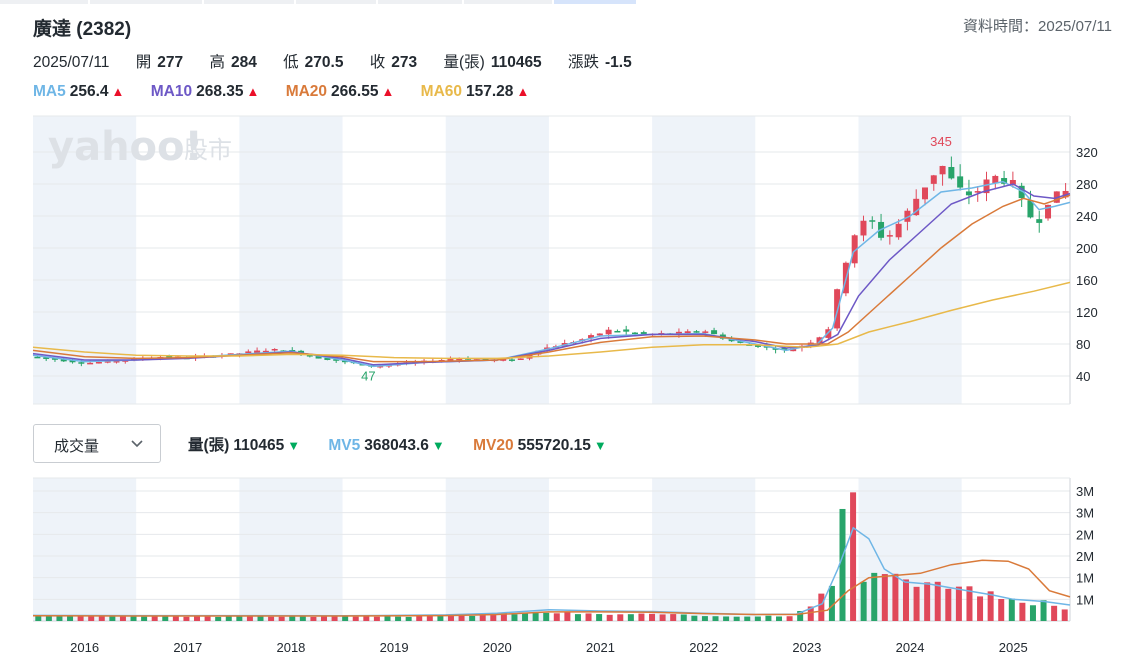 This screenshot has height=664, width=1123. What do you see at coordinates (1087, 184) in the screenshot?
I see `price-y-tick: 280` at bounding box center [1087, 184].